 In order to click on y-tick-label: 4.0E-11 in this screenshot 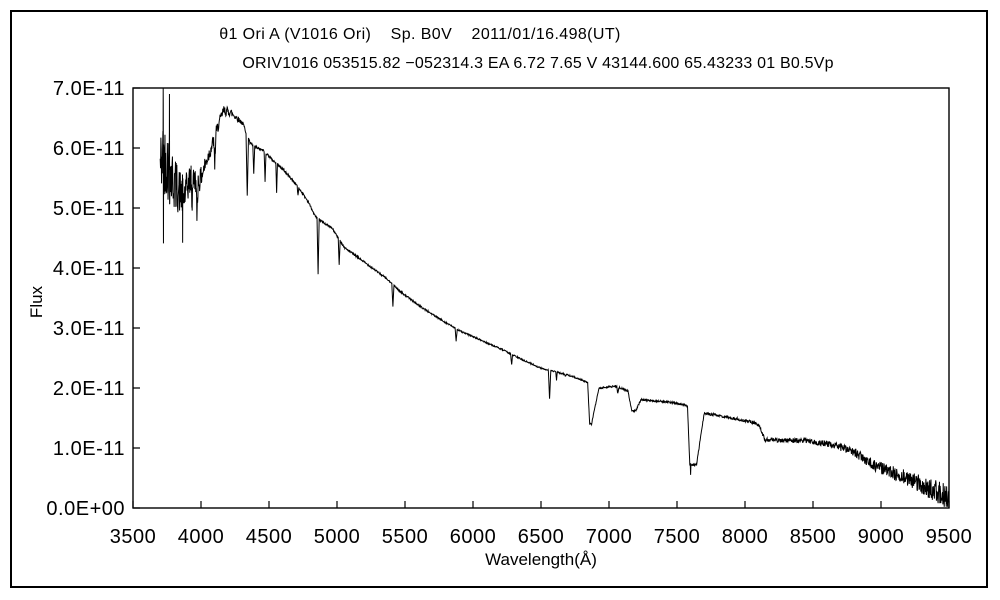, I will do `click(89, 269)`.